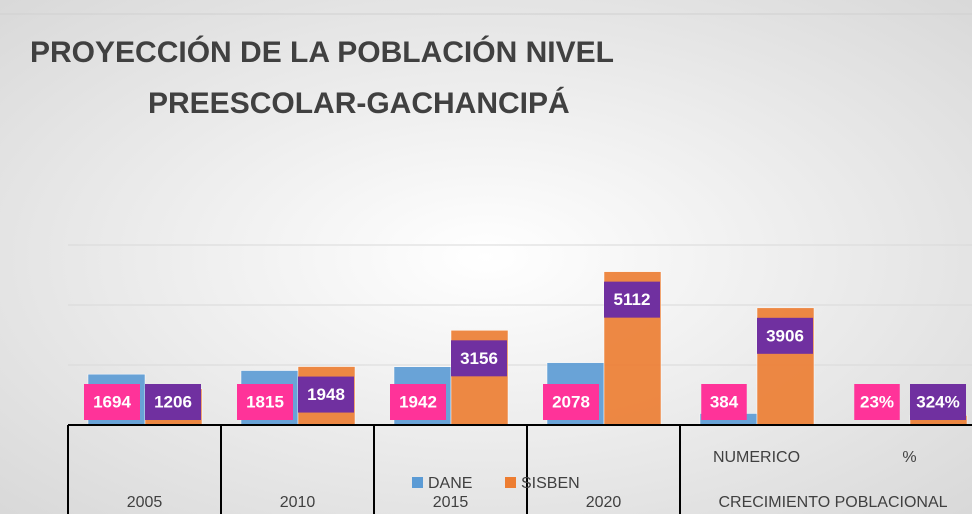 This screenshot has width=972, height=514. I want to click on chart-title: PREESCOLAR-GACHANCIPÁ, so click(359, 103).